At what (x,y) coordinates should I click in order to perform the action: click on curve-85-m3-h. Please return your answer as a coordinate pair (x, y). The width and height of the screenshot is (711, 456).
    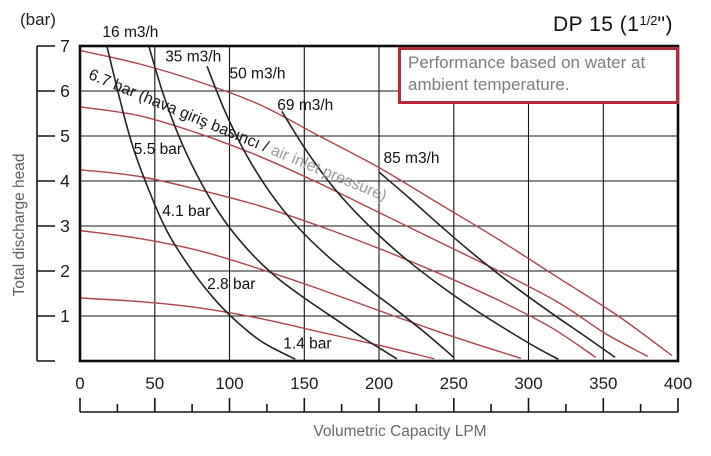
    Looking at the image, I should click on (497, 265).